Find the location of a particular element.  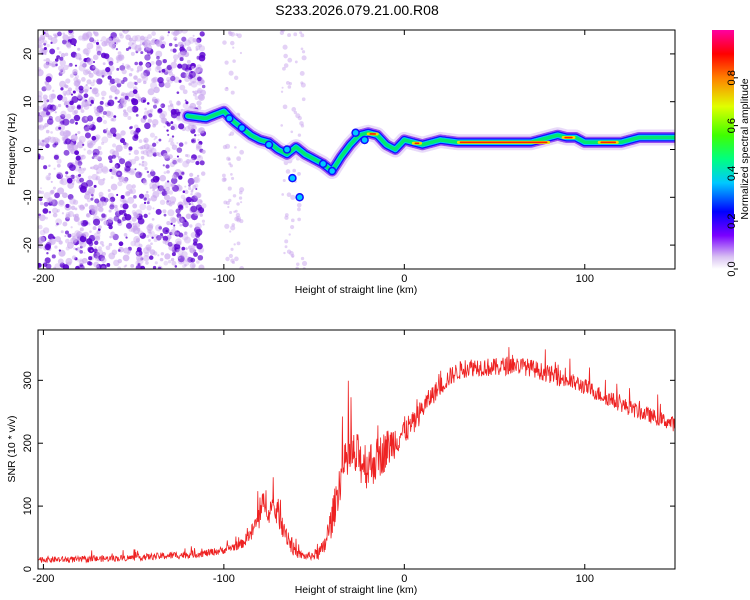

spectrogram-xlabel: Height of straight line (km) is located at coordinates (356, 290).